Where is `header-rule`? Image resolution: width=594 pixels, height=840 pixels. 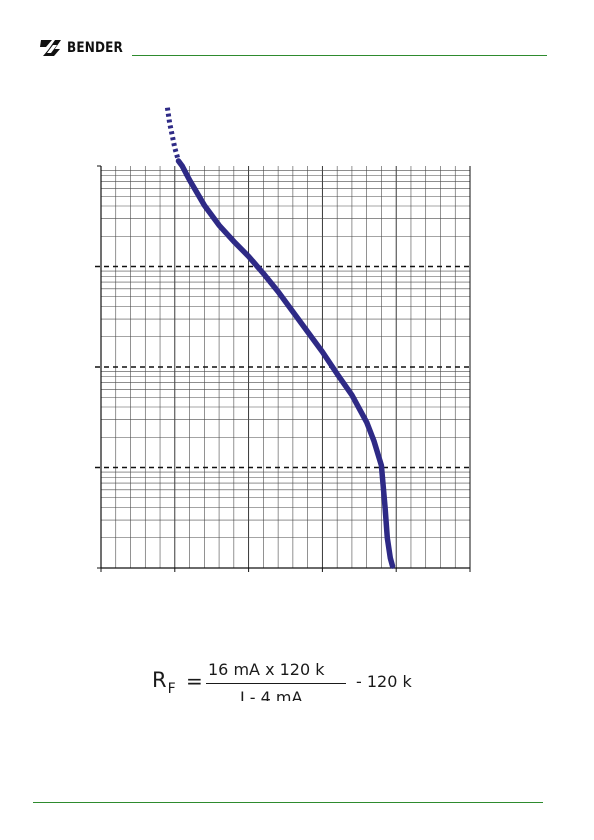
header-rule is located at coordinates (339, 55).